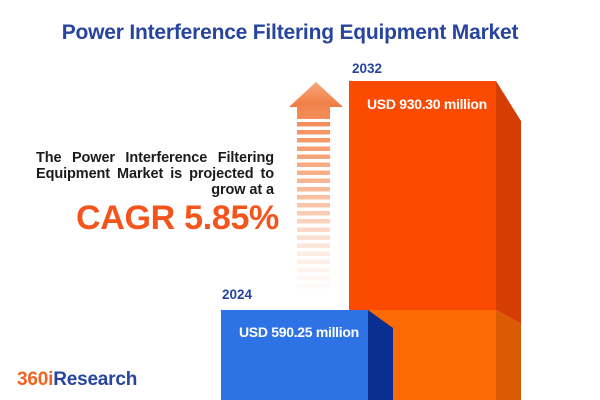 The height and width of the screenshot is (400, 600). I want to click on bar-label-value-2024: USD 590.25 million, so click(299, 332).